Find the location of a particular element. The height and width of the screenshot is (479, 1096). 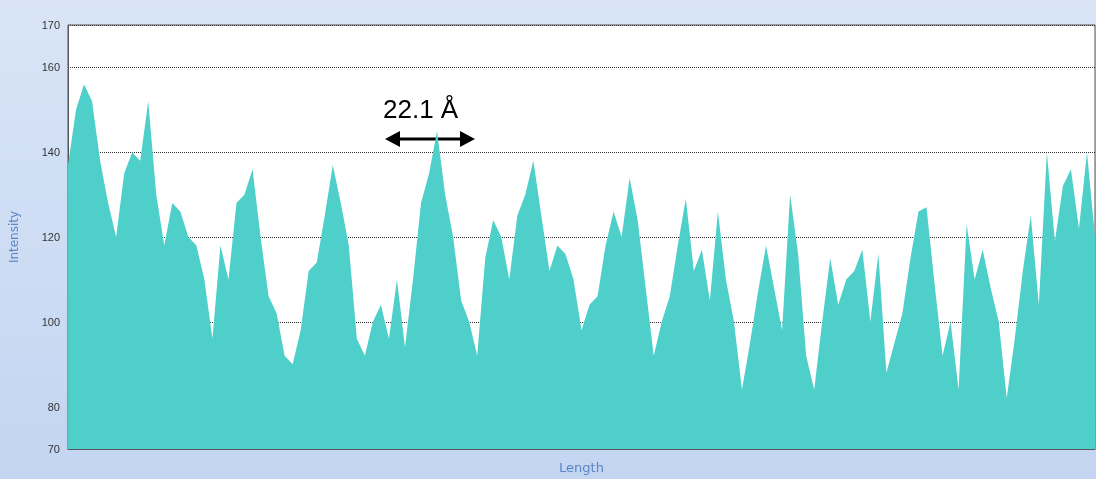

annotation: 22.1 Å is located at coordinates (421, 109).